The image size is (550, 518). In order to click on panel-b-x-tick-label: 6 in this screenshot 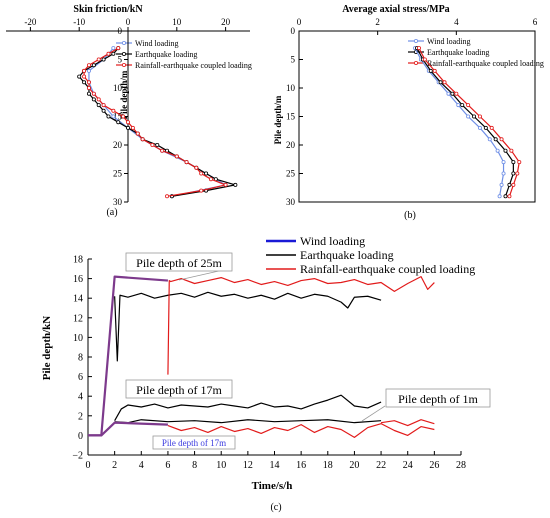, I will do `click(535, 22)`.